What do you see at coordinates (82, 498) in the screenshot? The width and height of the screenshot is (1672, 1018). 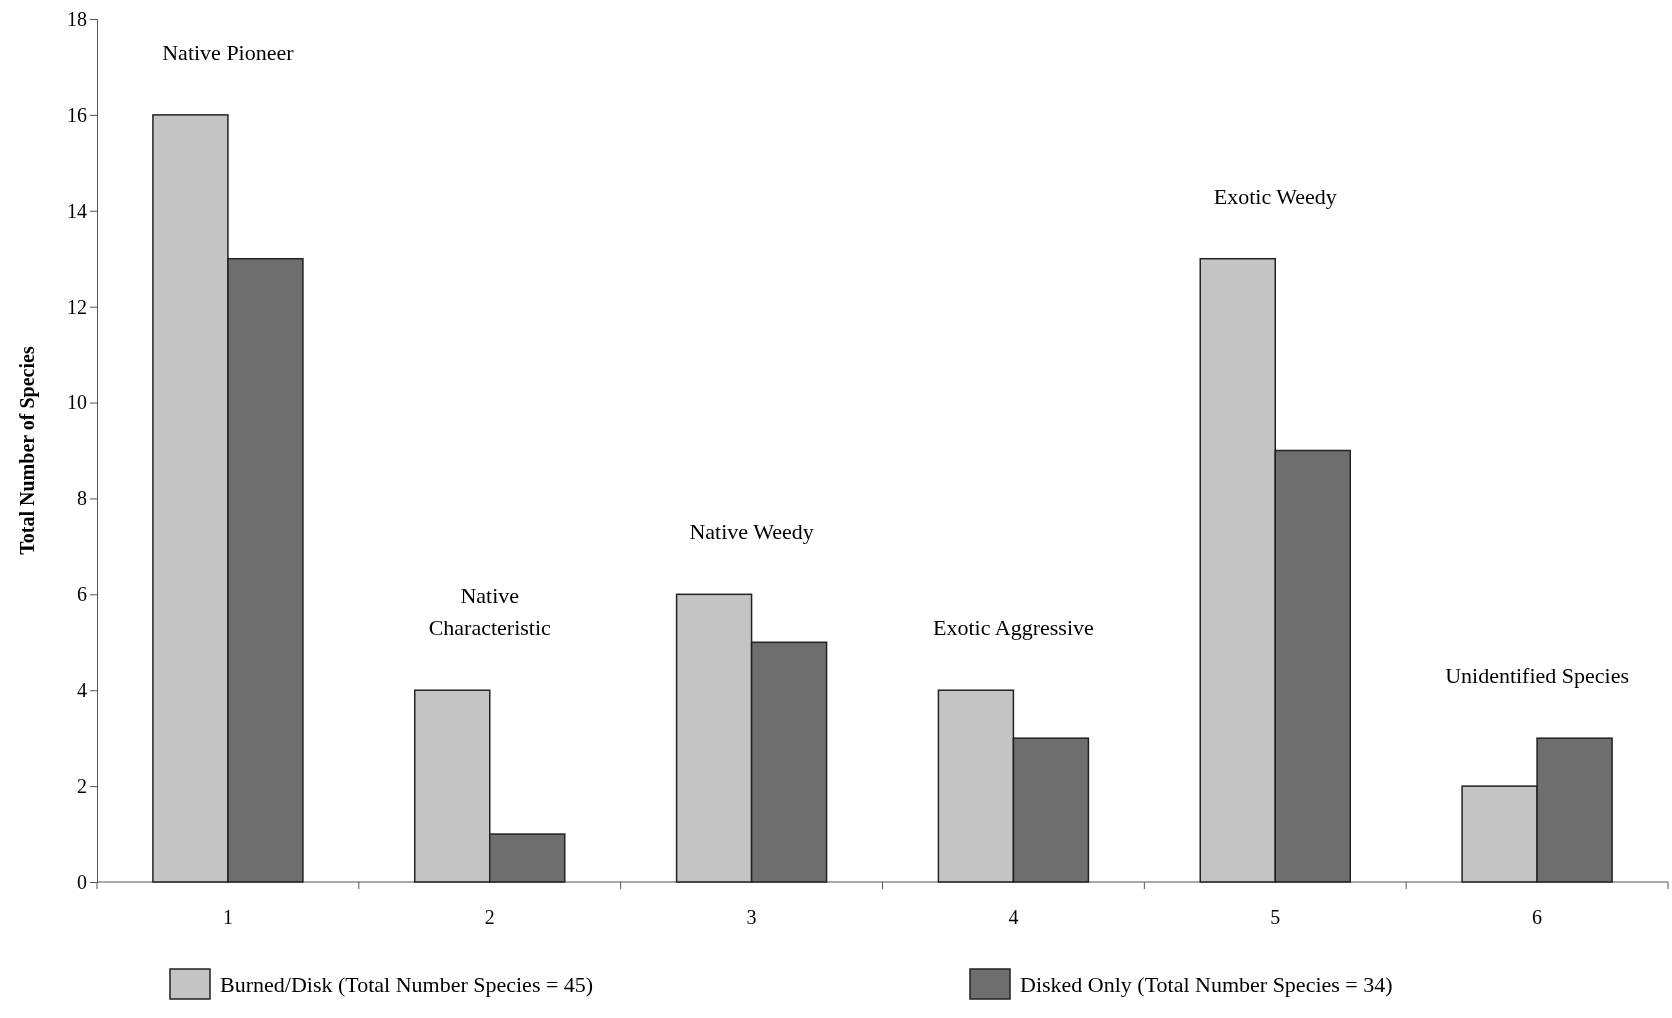 I see `y-tick-label: 8` at bounding box center [82, 498].